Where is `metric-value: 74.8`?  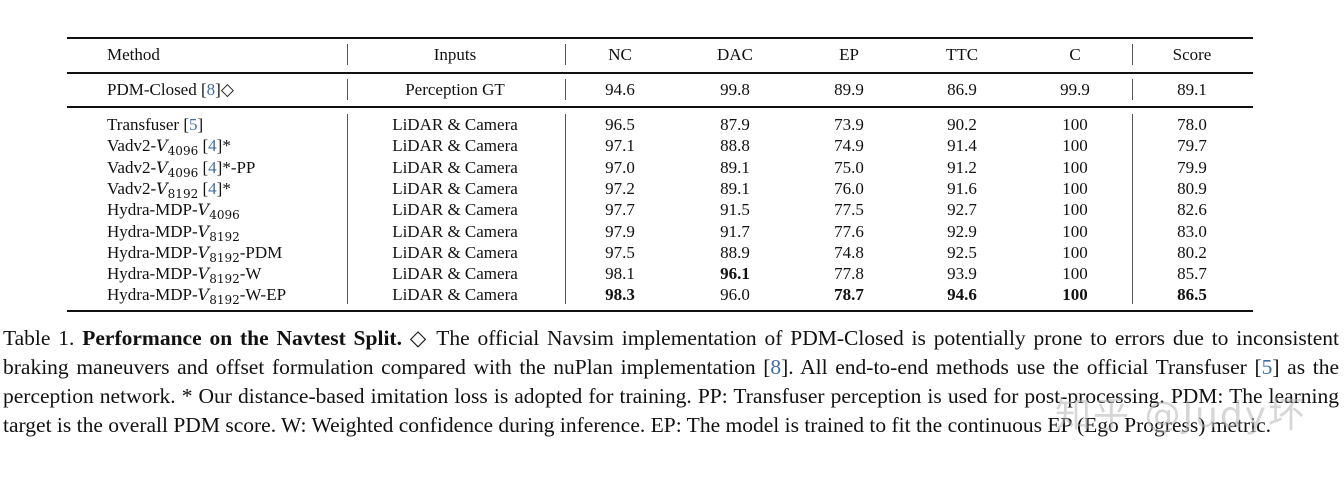
metric-value: 74.8 is located at coordinates (849, 252).